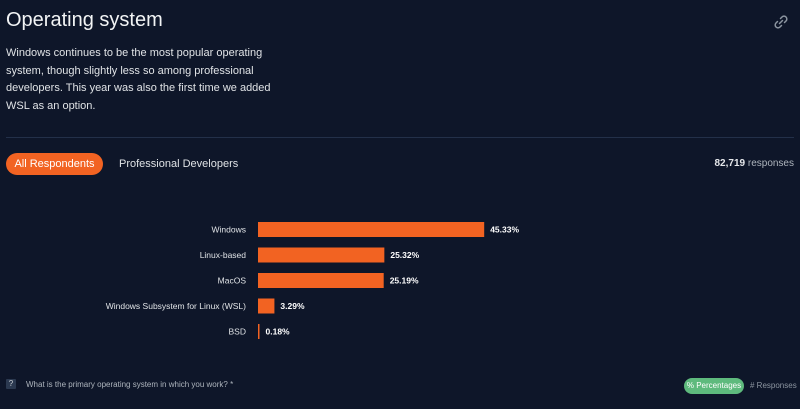 Image resolution: width=800 pixels, height=409 pixels. Describe the element at coordinates (773, 385) in the screenshot. I see `toggle-responses: # Responses` at that location.